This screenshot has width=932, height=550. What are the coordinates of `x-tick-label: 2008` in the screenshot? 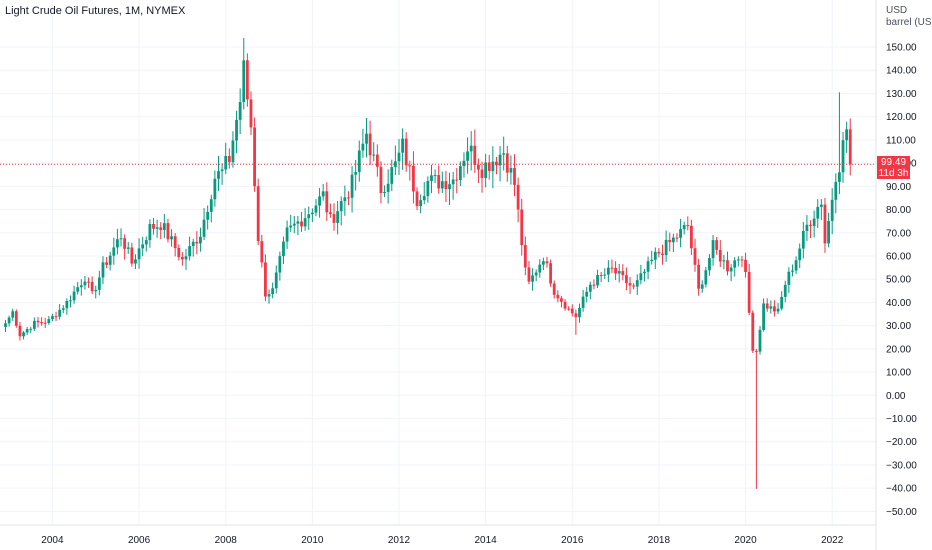 It's located at (226, 540).